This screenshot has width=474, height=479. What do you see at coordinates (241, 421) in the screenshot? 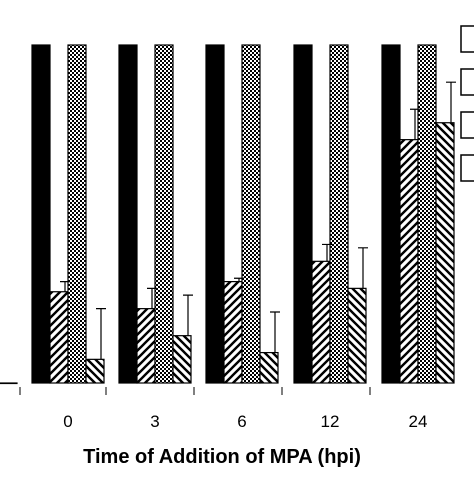
I see `x-tick-label-6: 6` at bounding box center [241, 421].